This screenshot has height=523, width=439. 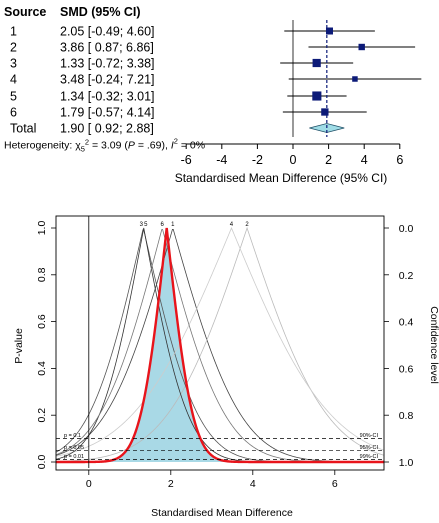 I want to click on x-axis-tick-label: 4, so click(x=253, y=484).